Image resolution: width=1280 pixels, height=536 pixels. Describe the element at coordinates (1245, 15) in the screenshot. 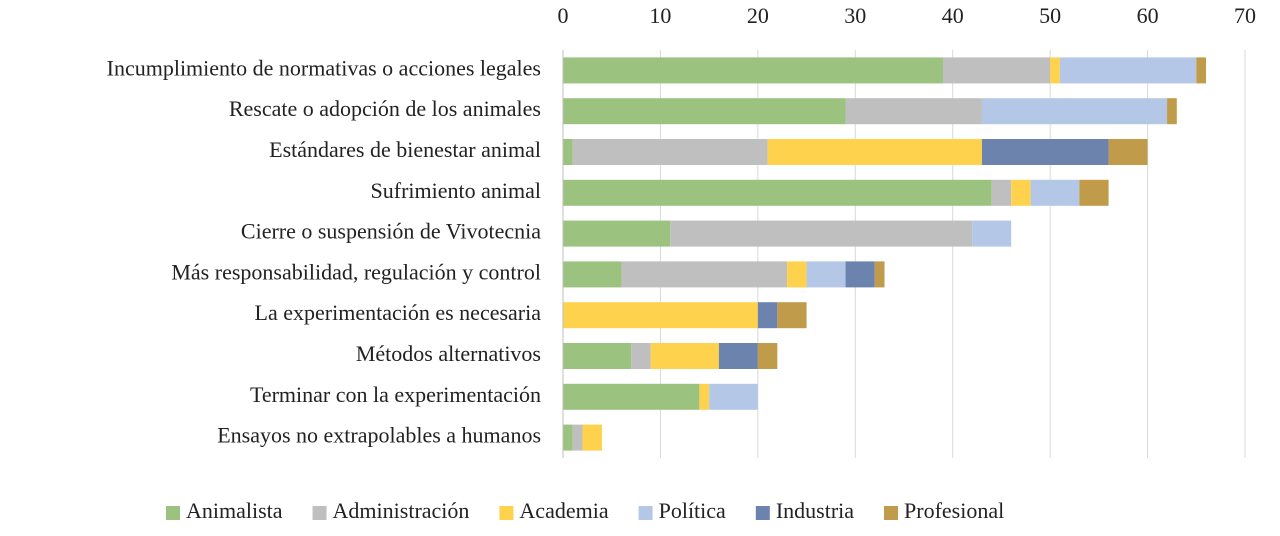

I see `x-tick-label: 70` at that location.